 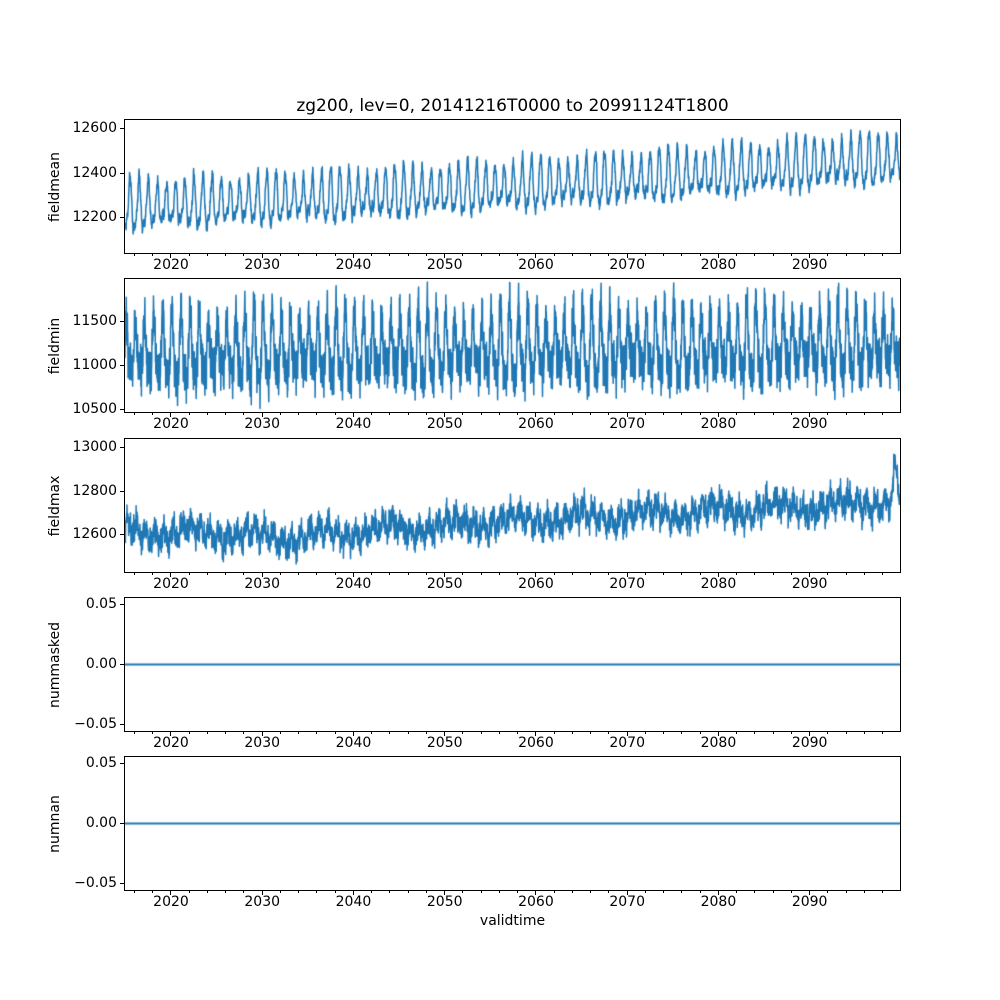 What do you see at coordinates (536, 902) in the screenshot?
I see `x-tick-label: 2060` at bounding box center [536, 902].